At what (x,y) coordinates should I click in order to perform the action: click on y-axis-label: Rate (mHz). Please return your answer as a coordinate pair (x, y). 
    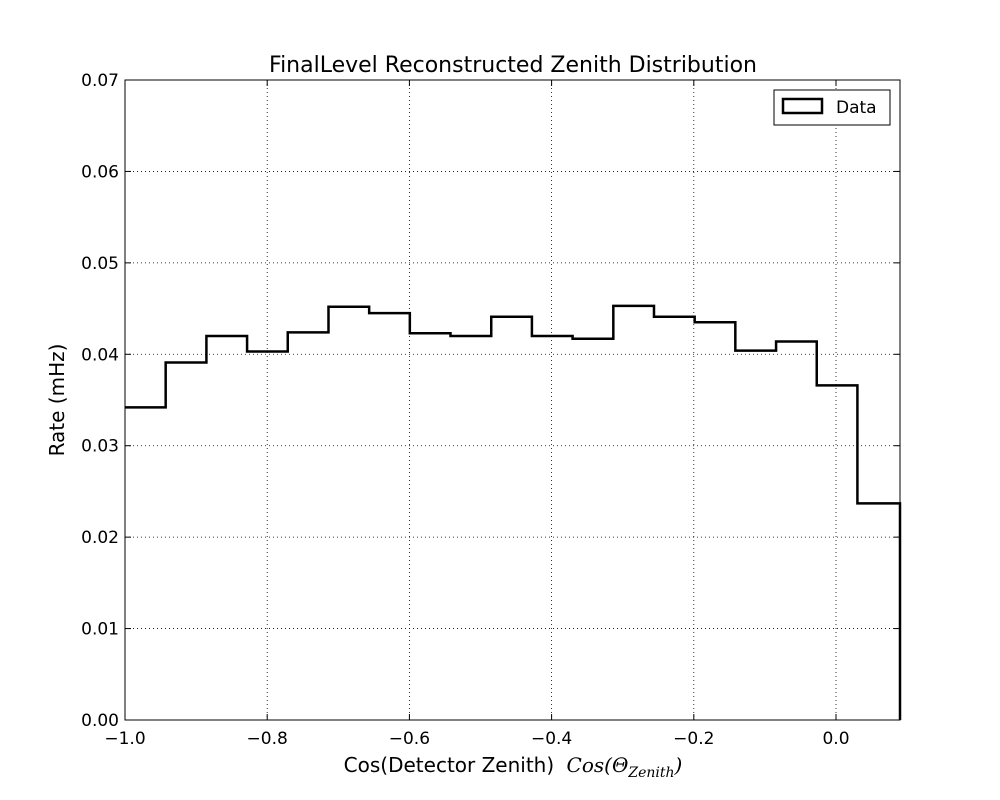
    Looking at the image, I should click on (57, 400).